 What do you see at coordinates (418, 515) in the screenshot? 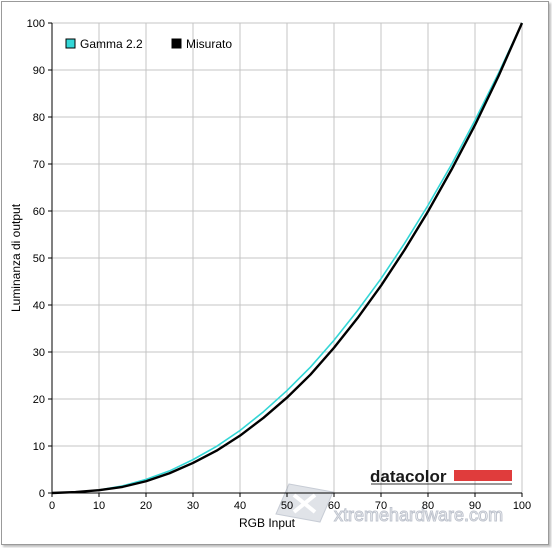
I see `xtremehardware-watermark-text: xtremehardware.com` at bounding box center [418, 515].